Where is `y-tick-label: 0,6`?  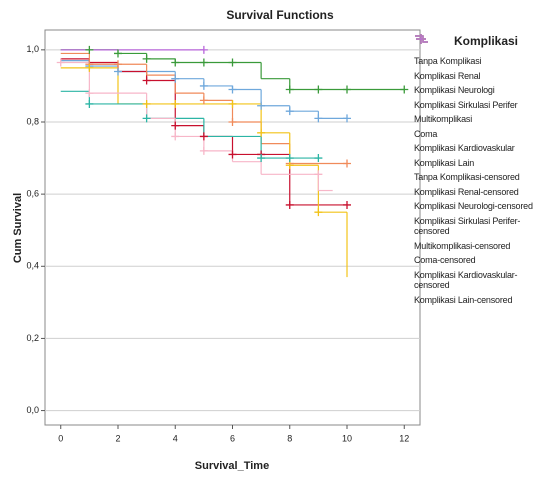
y-tick-label: 0,6 is located at coordinates (32, 194).